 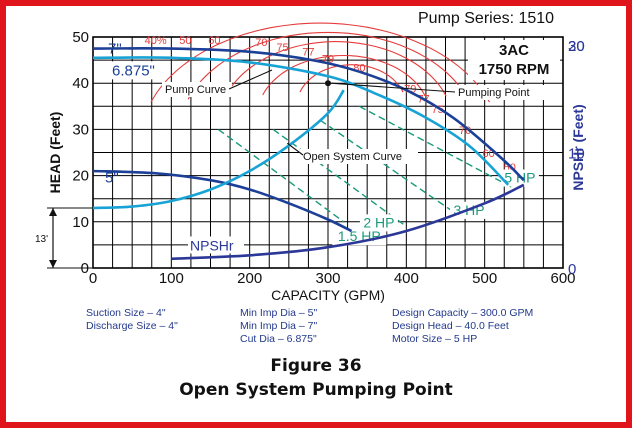 I want to click on model-name: 3AC, so click(x=514, y=50).